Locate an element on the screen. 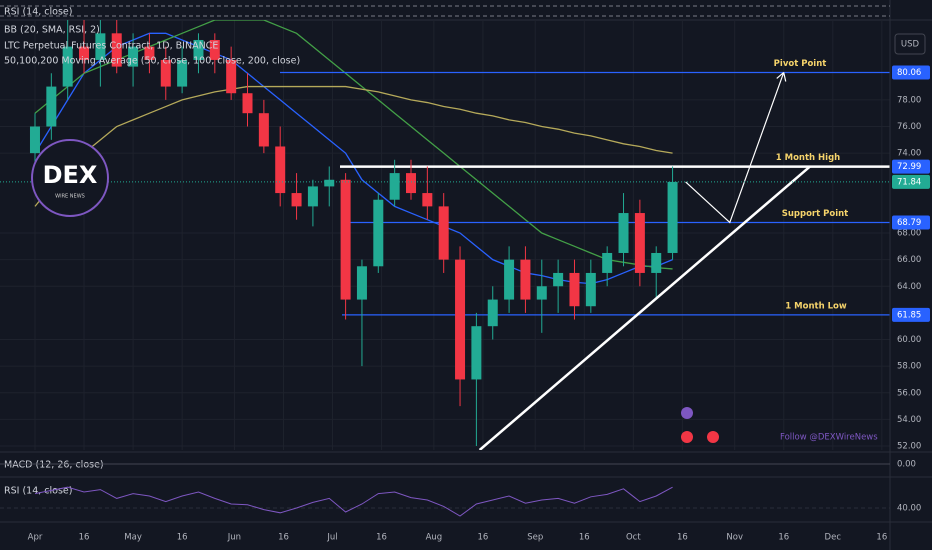 This screenshot has height=550, width=932. y-tick-label: 68.00 is located at coordinates (909, 234).